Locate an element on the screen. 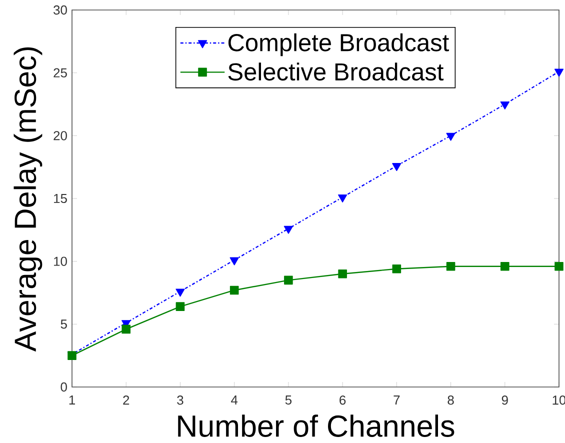 This screenshot has width=565, height=443. x-tick-label: 6 is located at coordinates (343, 400).